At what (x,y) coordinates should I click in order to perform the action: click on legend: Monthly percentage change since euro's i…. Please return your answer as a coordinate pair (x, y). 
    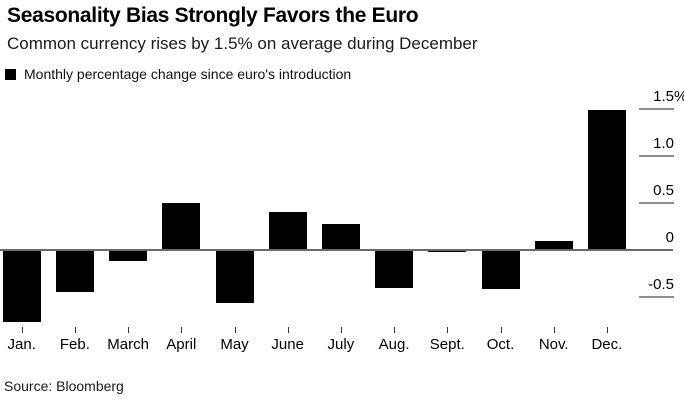
    Looking at the image, I should click on (178, 74).